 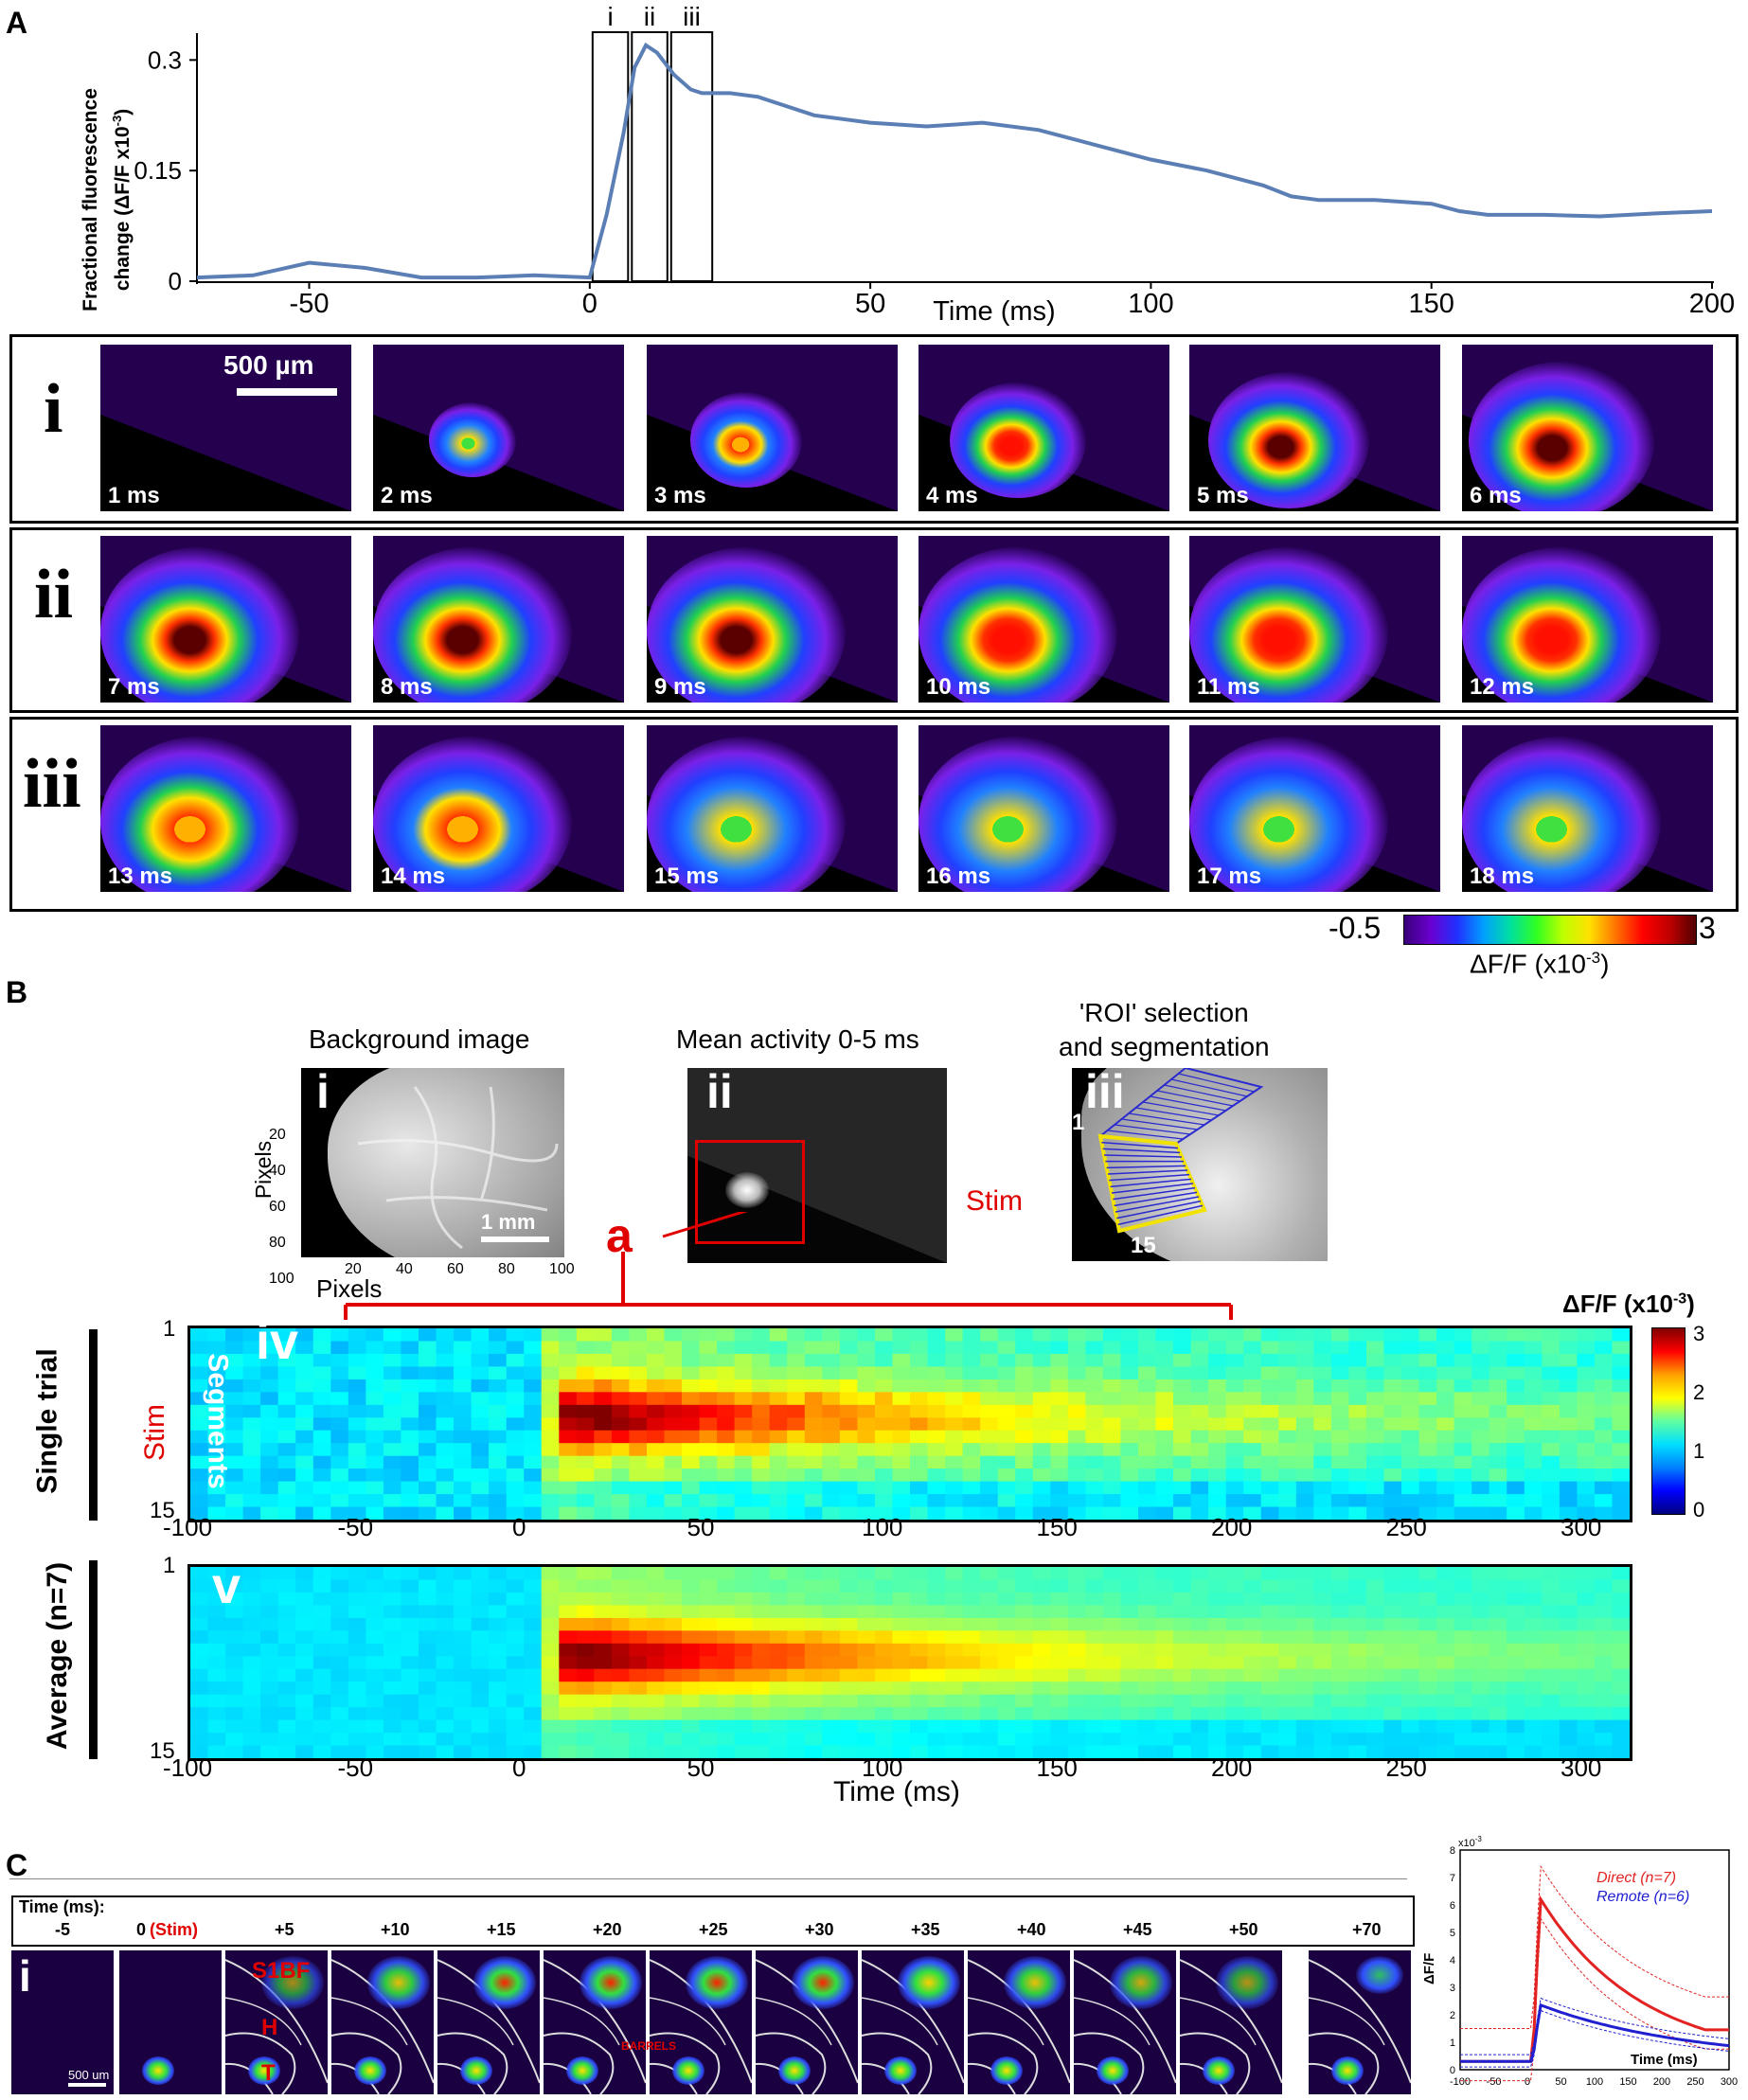 What do you see at coordinates (610, 16) in the screenshot?
I see `time-window-label: i` at bounding box center [610, 16].